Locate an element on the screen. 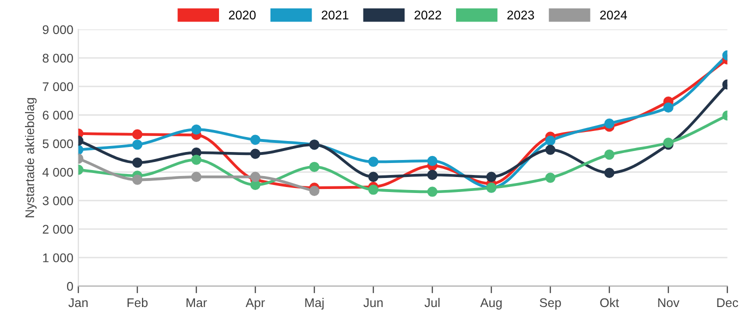 Image resolution: width=746 pixels, height=327 pixels. y-tick-label: 5 000 is located at coordinates (57, 143).